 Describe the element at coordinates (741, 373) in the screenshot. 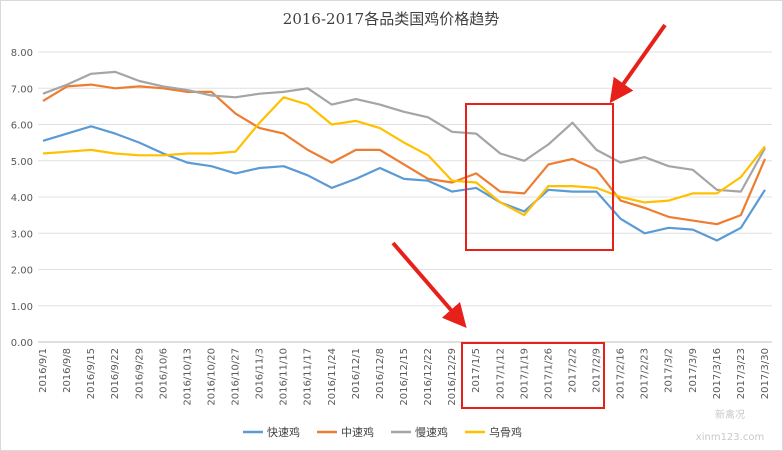

I see `x-tick-label: 2017/3/23` at that location.